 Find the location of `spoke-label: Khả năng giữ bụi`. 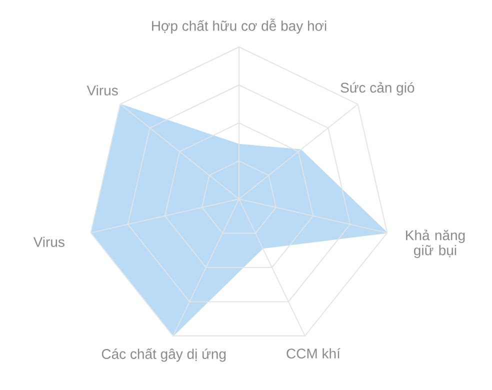

spoke-label: Khả năng giữ bụi is located at coordinates (435, 244).